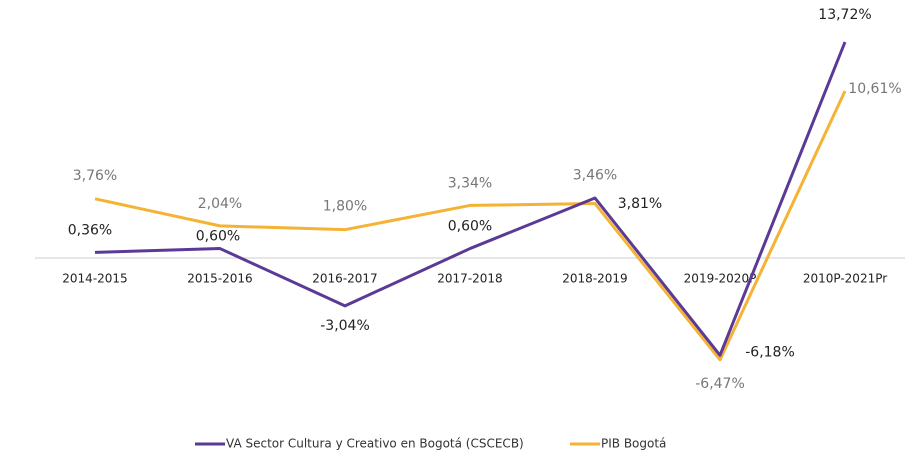 This screenshot has height=457, width=912. What do you see at coordinates (469, 279) in the screenshot?
I see `x-tick-label: 2017-2018` at bounding box center [469, 279].